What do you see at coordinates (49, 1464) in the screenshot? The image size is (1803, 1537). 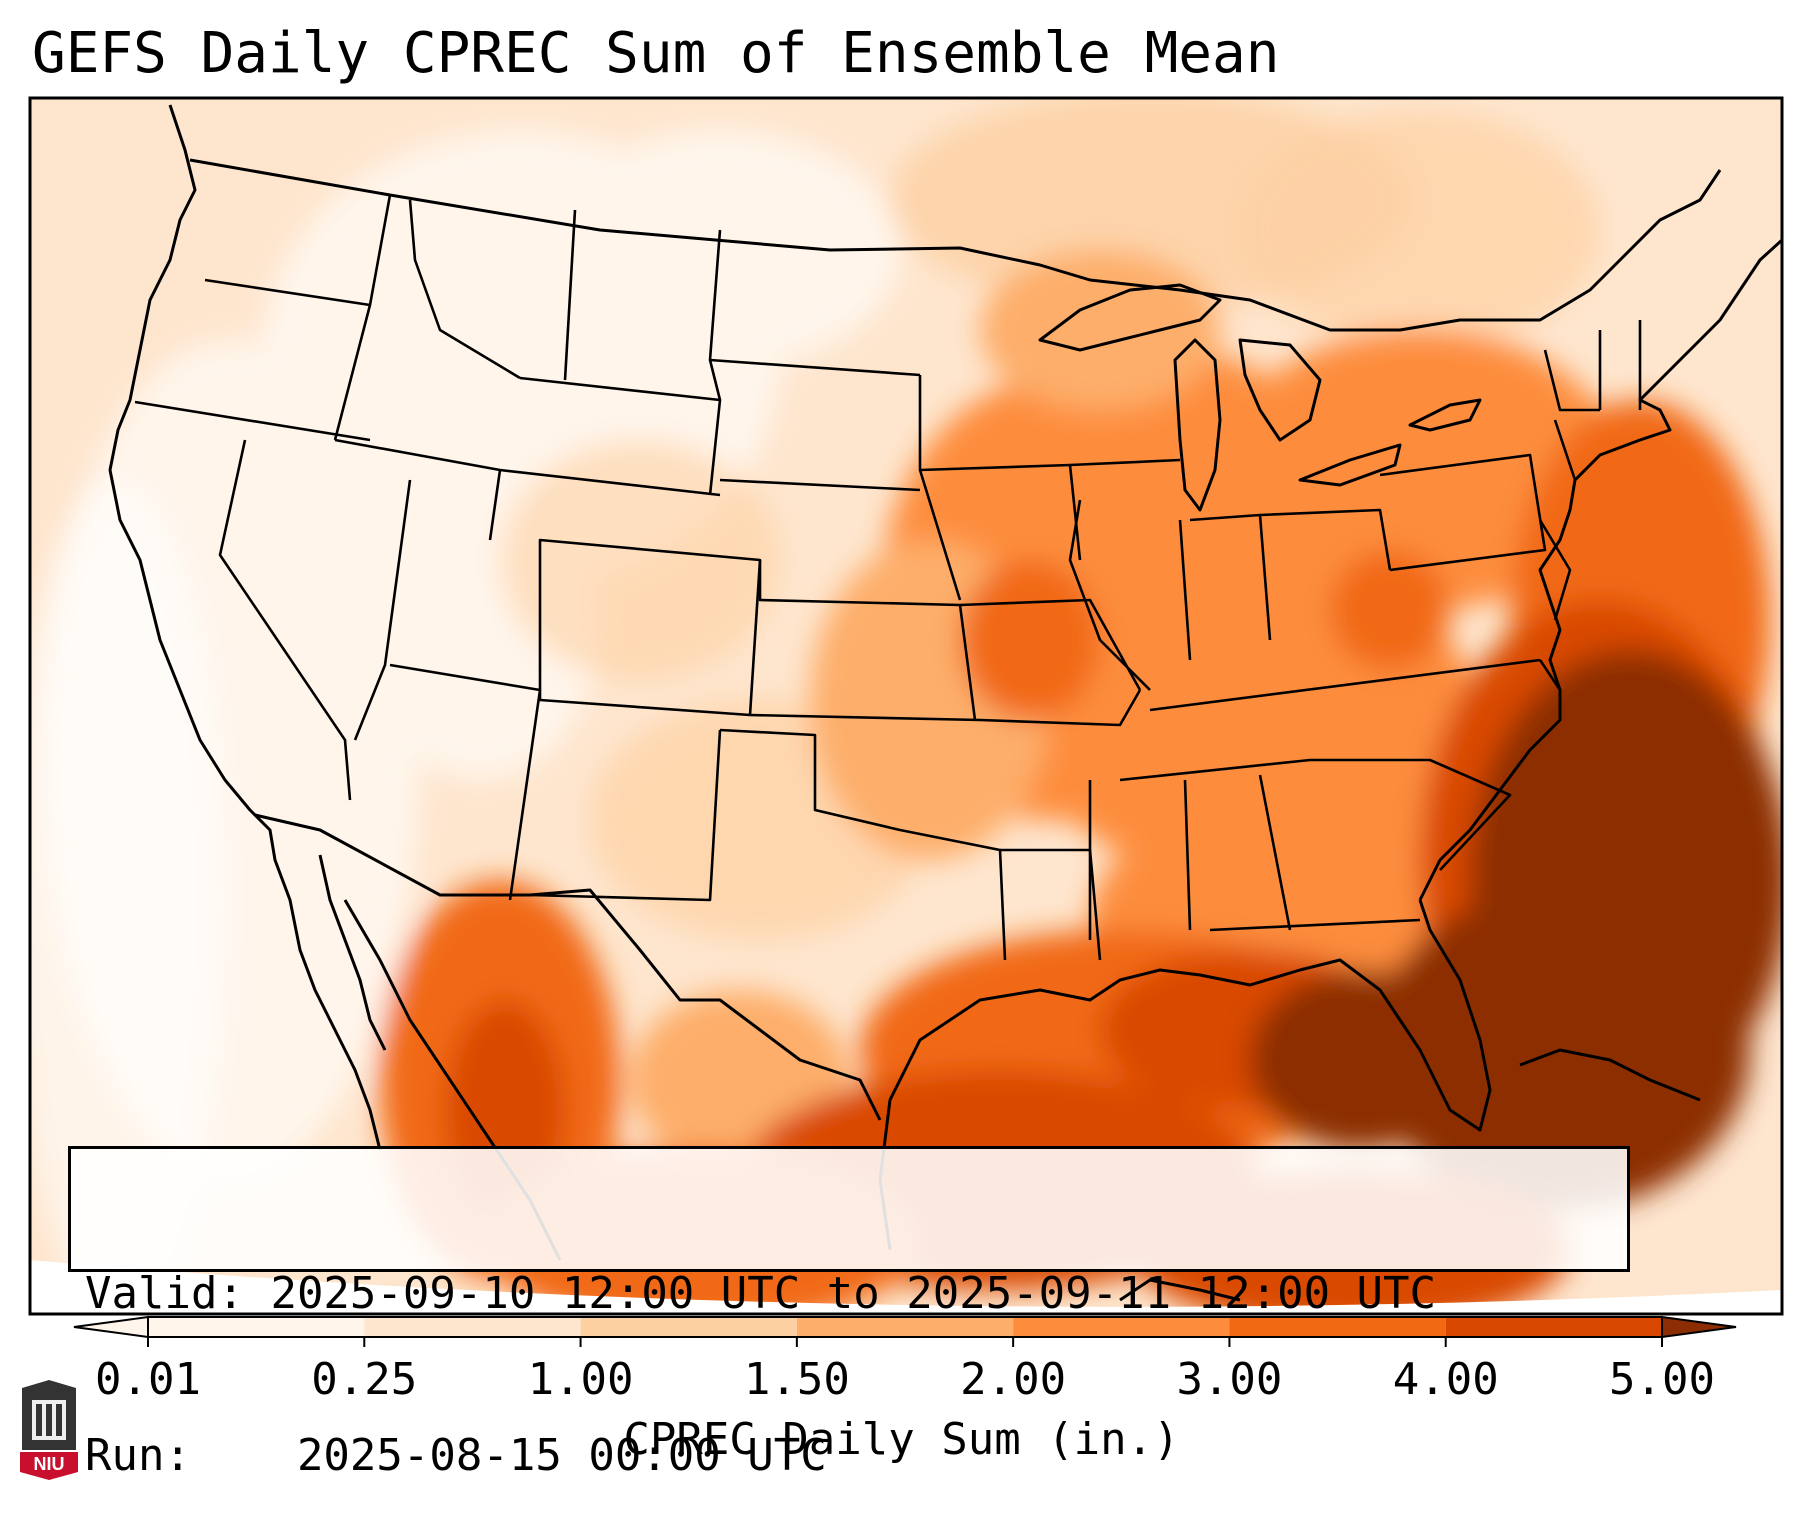 I see `niu-logo-text: NIU` at bounding box center [49, 1464].